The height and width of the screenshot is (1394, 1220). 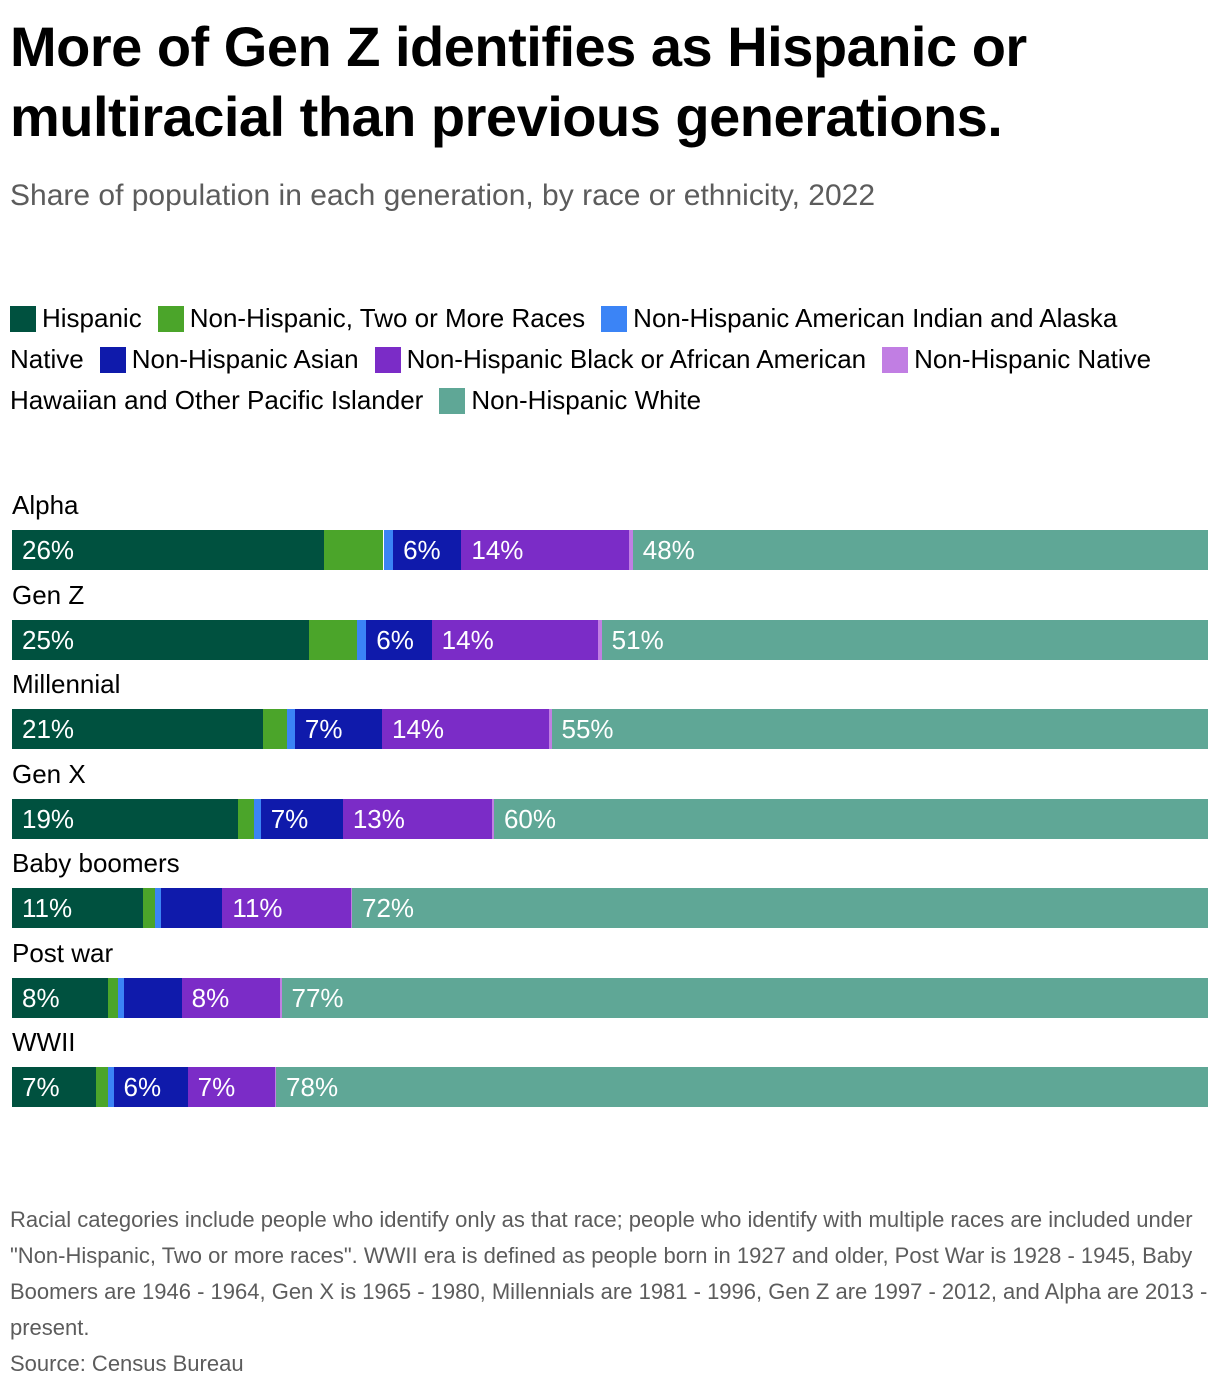 I want to click on bar-row: 11% 11% 72%, so click(x=610, y=908).